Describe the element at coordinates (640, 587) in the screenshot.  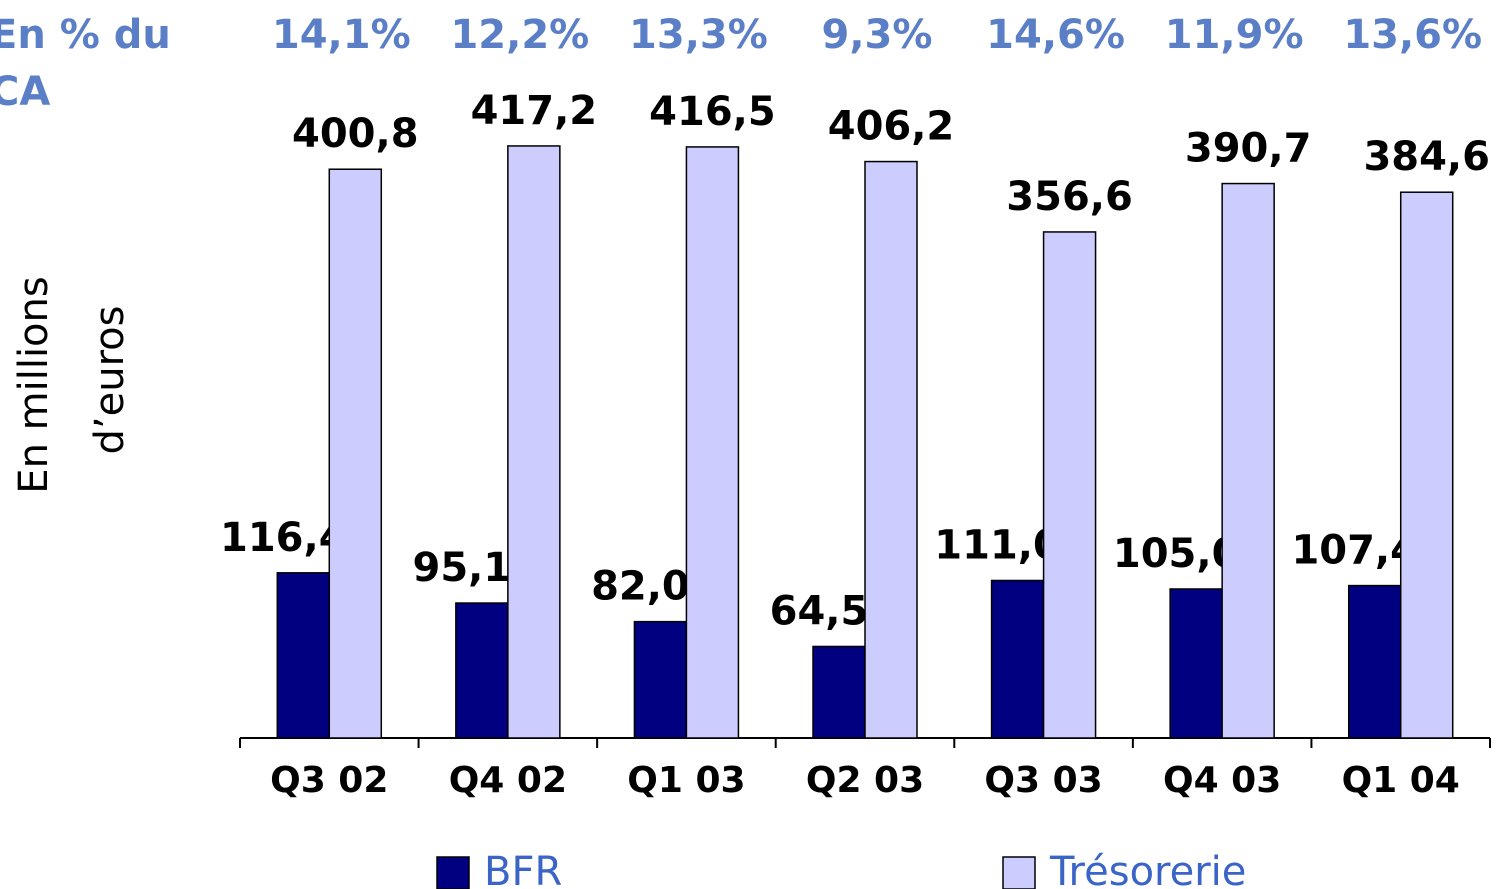
I see `data-label: 82,0` at that location.